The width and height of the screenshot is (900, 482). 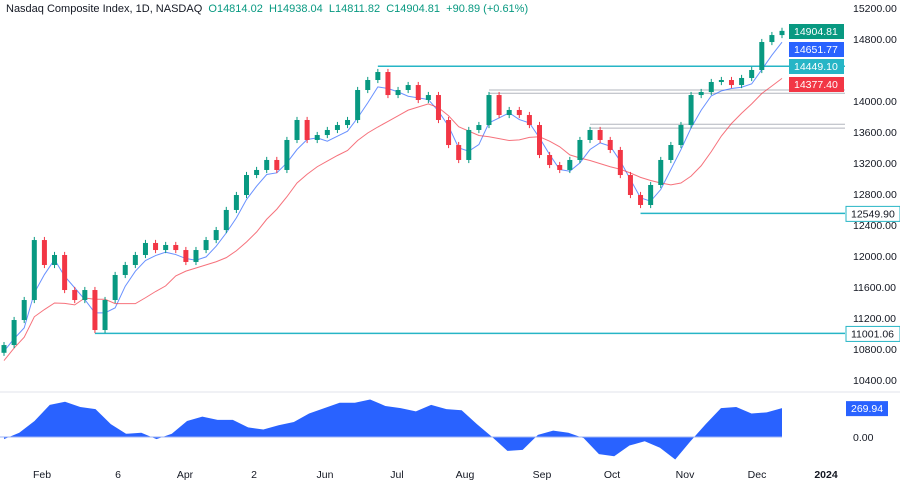 I want to click on y-tick-label: 12000.00, so click(x=875, y=257).